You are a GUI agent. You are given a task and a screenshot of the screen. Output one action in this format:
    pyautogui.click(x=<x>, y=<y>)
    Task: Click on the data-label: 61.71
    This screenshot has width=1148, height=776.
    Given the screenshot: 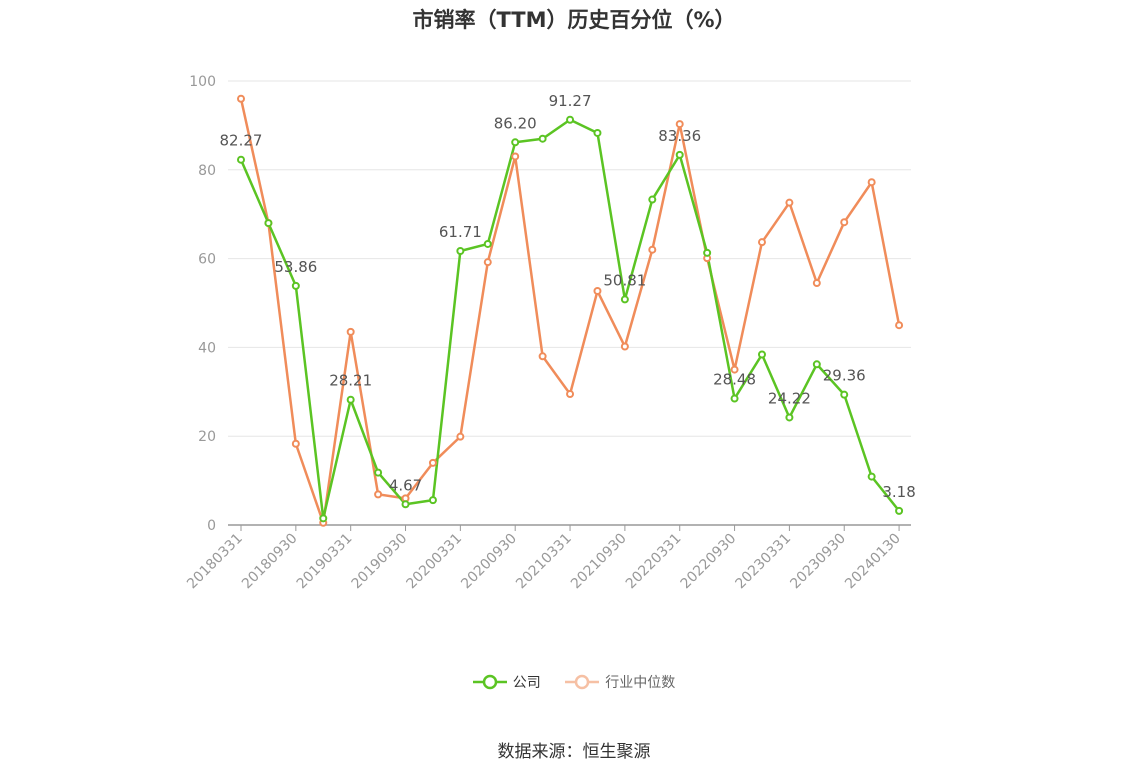 What is the action you would take?
    pyautogui.click(x=460, y=232)
    